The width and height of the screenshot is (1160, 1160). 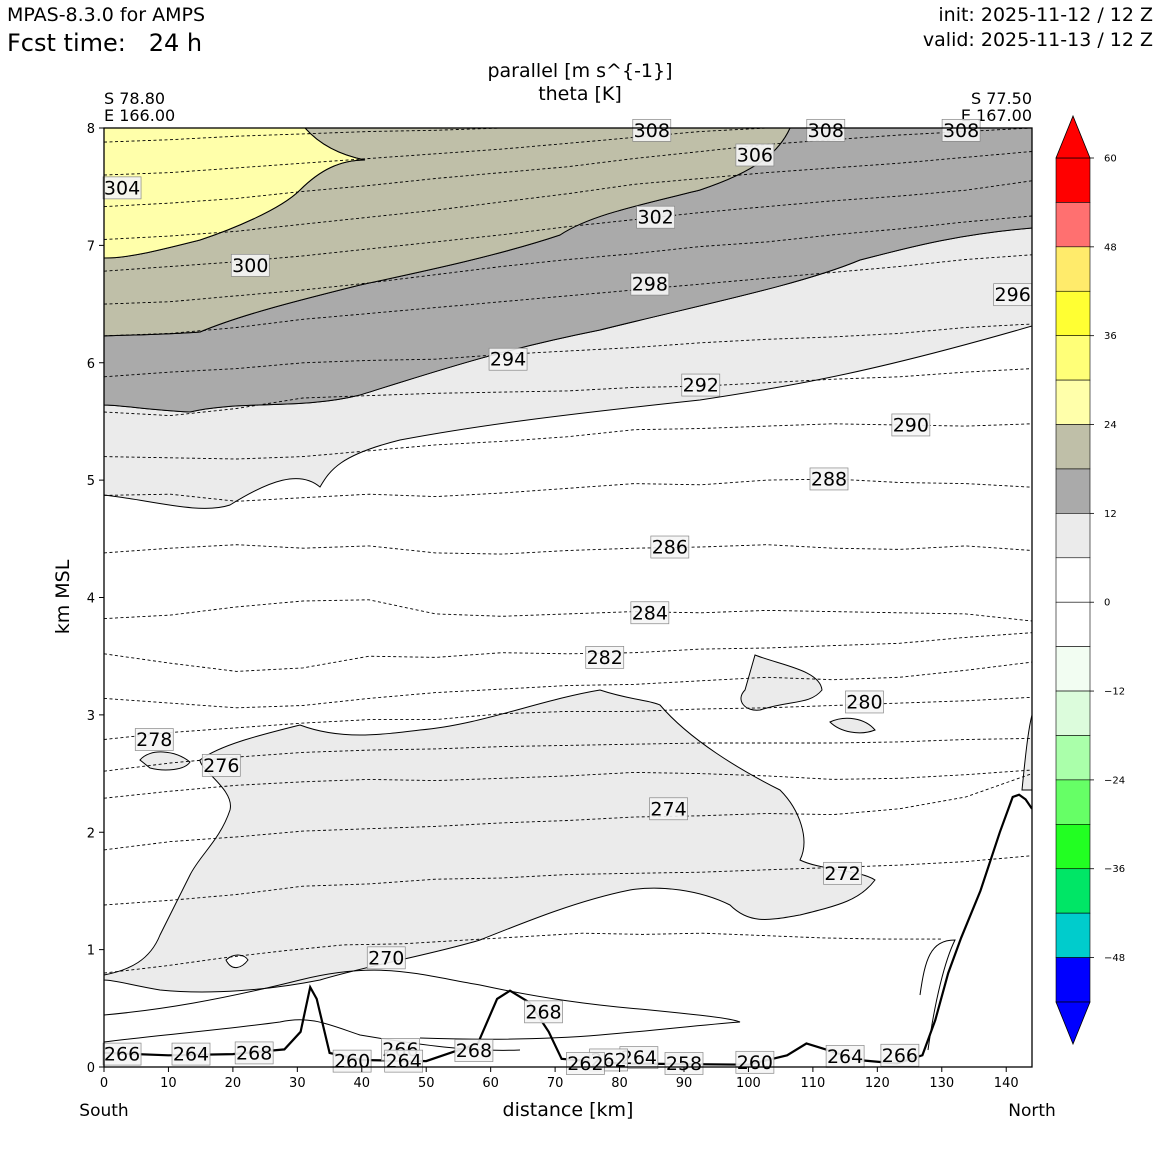 I want to click on theta-label-7: 298, so click(x=650, y=284).